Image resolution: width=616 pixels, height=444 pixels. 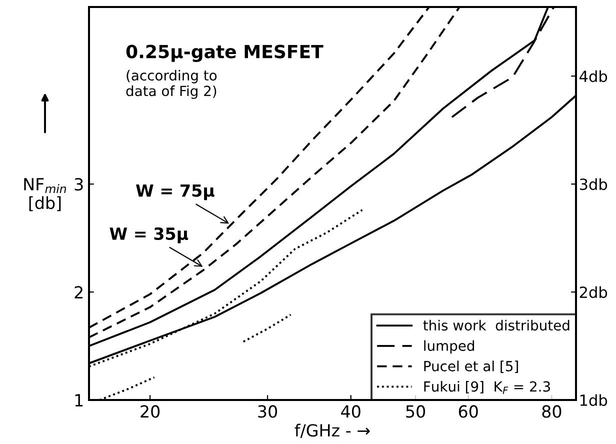 I want to click on x-tick-label: 40, so click(x=350, y=411).